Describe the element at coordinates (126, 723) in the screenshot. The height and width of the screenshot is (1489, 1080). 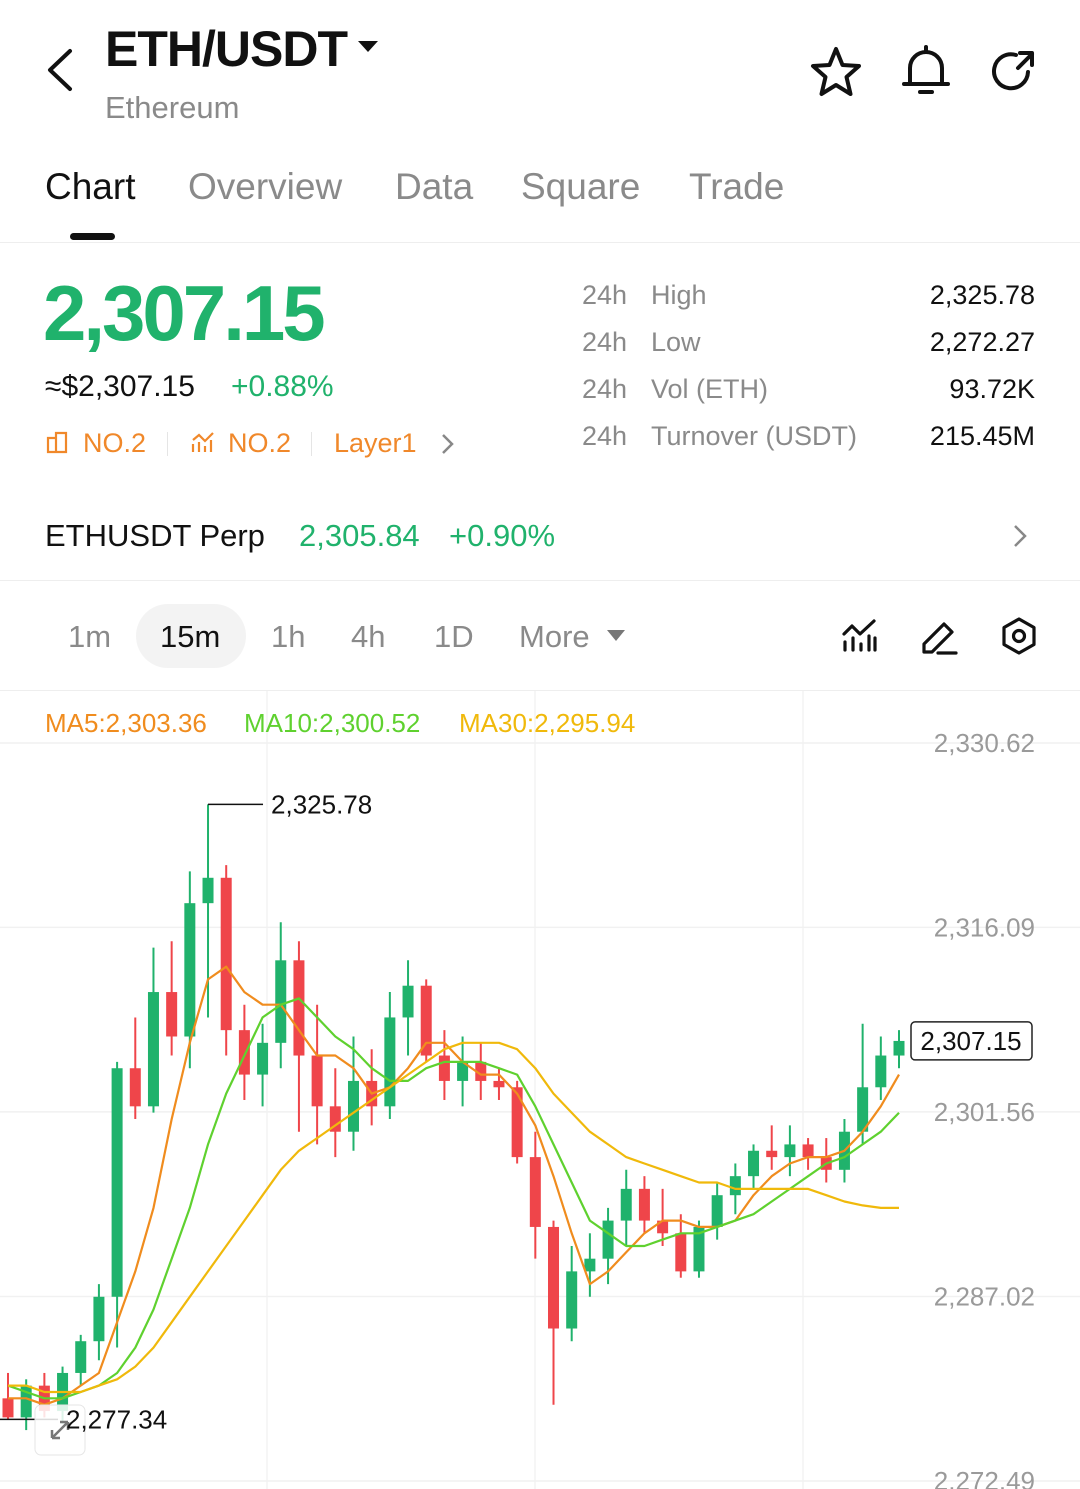
I see `ma-label: MA5:2,303.36` at that location.